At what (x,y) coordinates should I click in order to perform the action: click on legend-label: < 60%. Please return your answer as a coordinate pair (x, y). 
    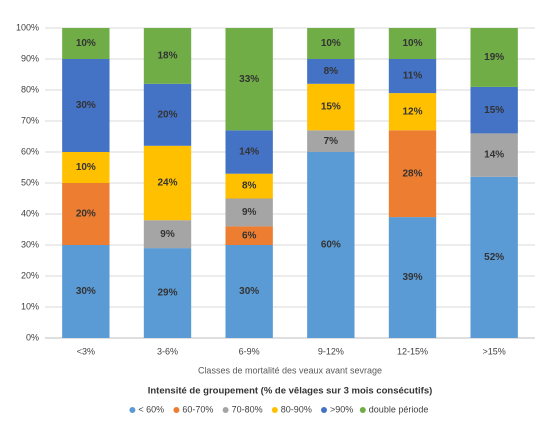
    Looking at the image, I should click on (151, 409).